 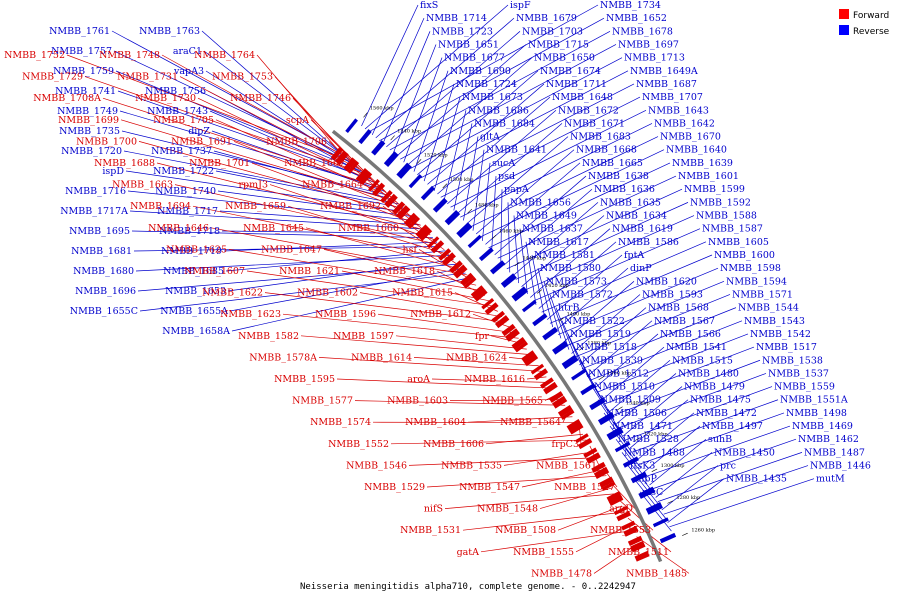 I want to click on reverse-gene-label: NMBB_1571, so click(x=762, y=294).